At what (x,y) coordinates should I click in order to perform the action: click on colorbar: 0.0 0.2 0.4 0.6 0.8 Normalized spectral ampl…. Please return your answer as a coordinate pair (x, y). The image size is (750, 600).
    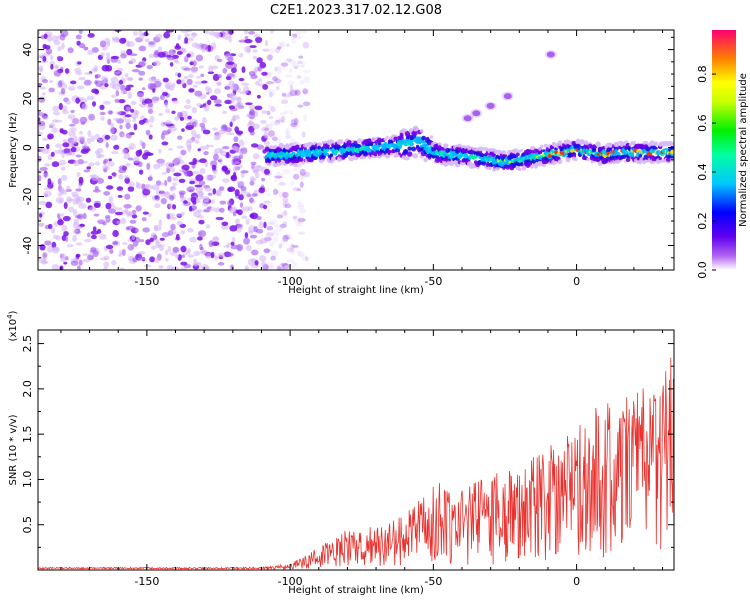
    Looking at the image, I should click on (722, 154).